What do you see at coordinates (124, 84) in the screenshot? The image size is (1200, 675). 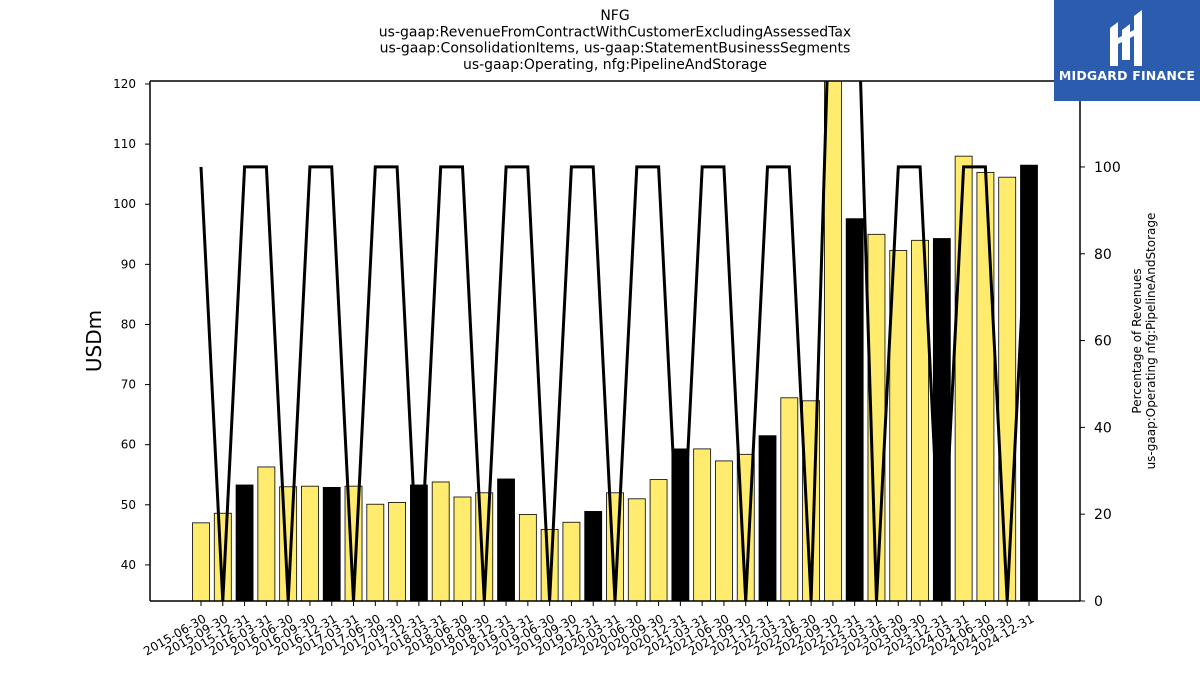 I see `y-tick-label: 120` at bounding box center [124, 84].